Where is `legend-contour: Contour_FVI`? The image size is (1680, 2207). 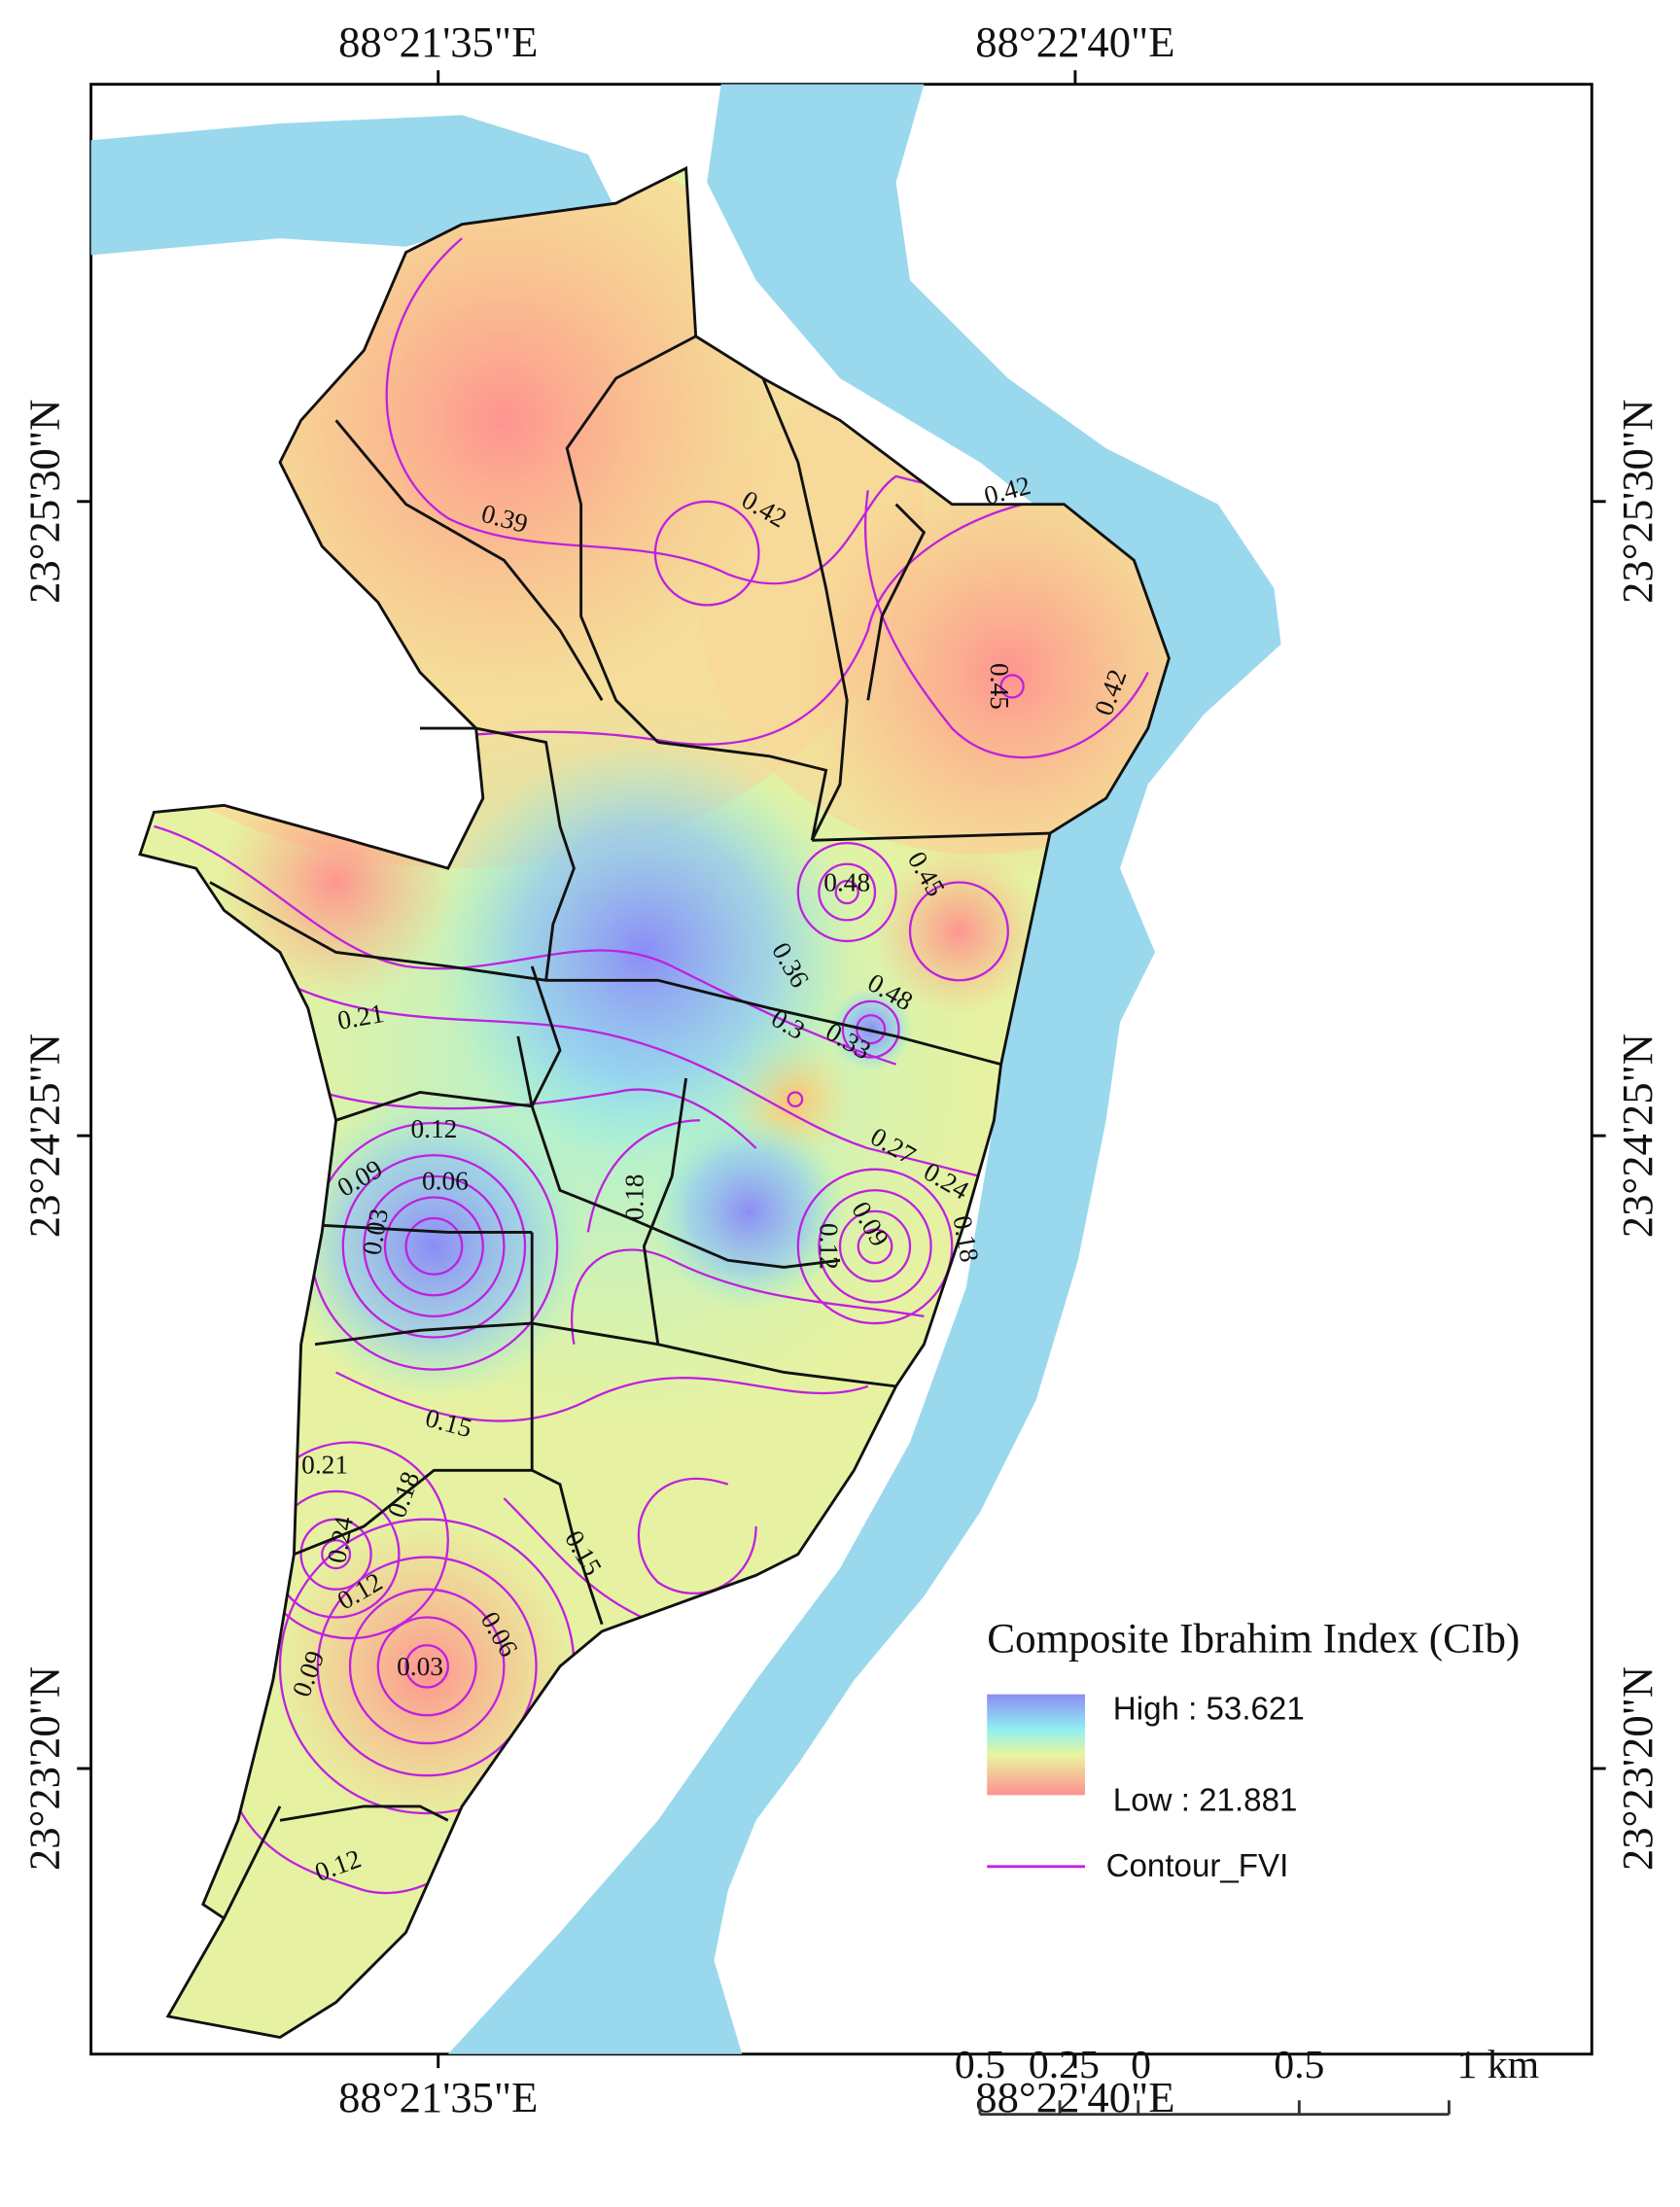
legend-contour: Contour_FVI is located at coordinates (1197, 1866).